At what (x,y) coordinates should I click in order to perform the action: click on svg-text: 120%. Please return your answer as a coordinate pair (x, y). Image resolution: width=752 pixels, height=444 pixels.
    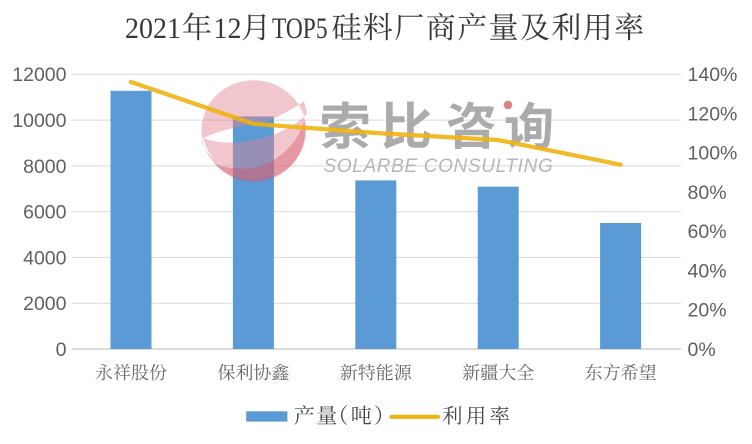
    Looking at the image, I should click on (713, 114).